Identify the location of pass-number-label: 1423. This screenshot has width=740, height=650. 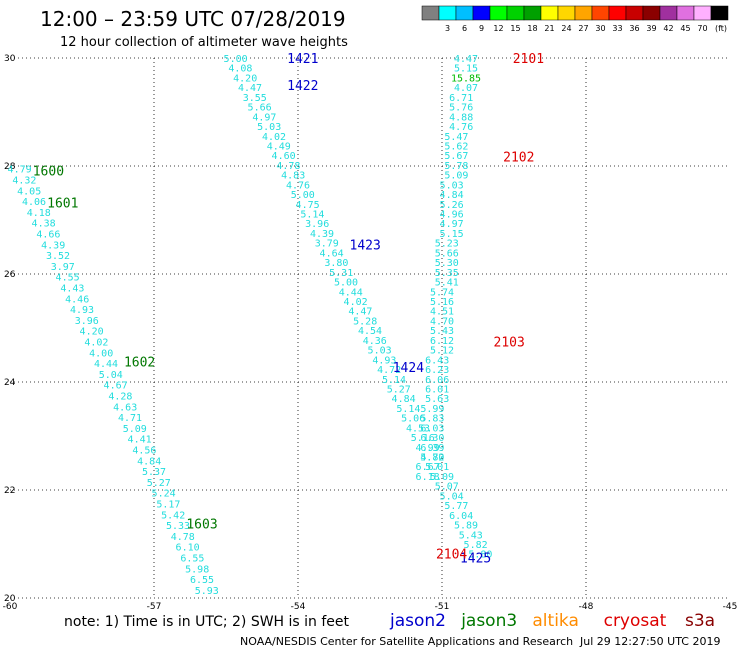
(365, 245).